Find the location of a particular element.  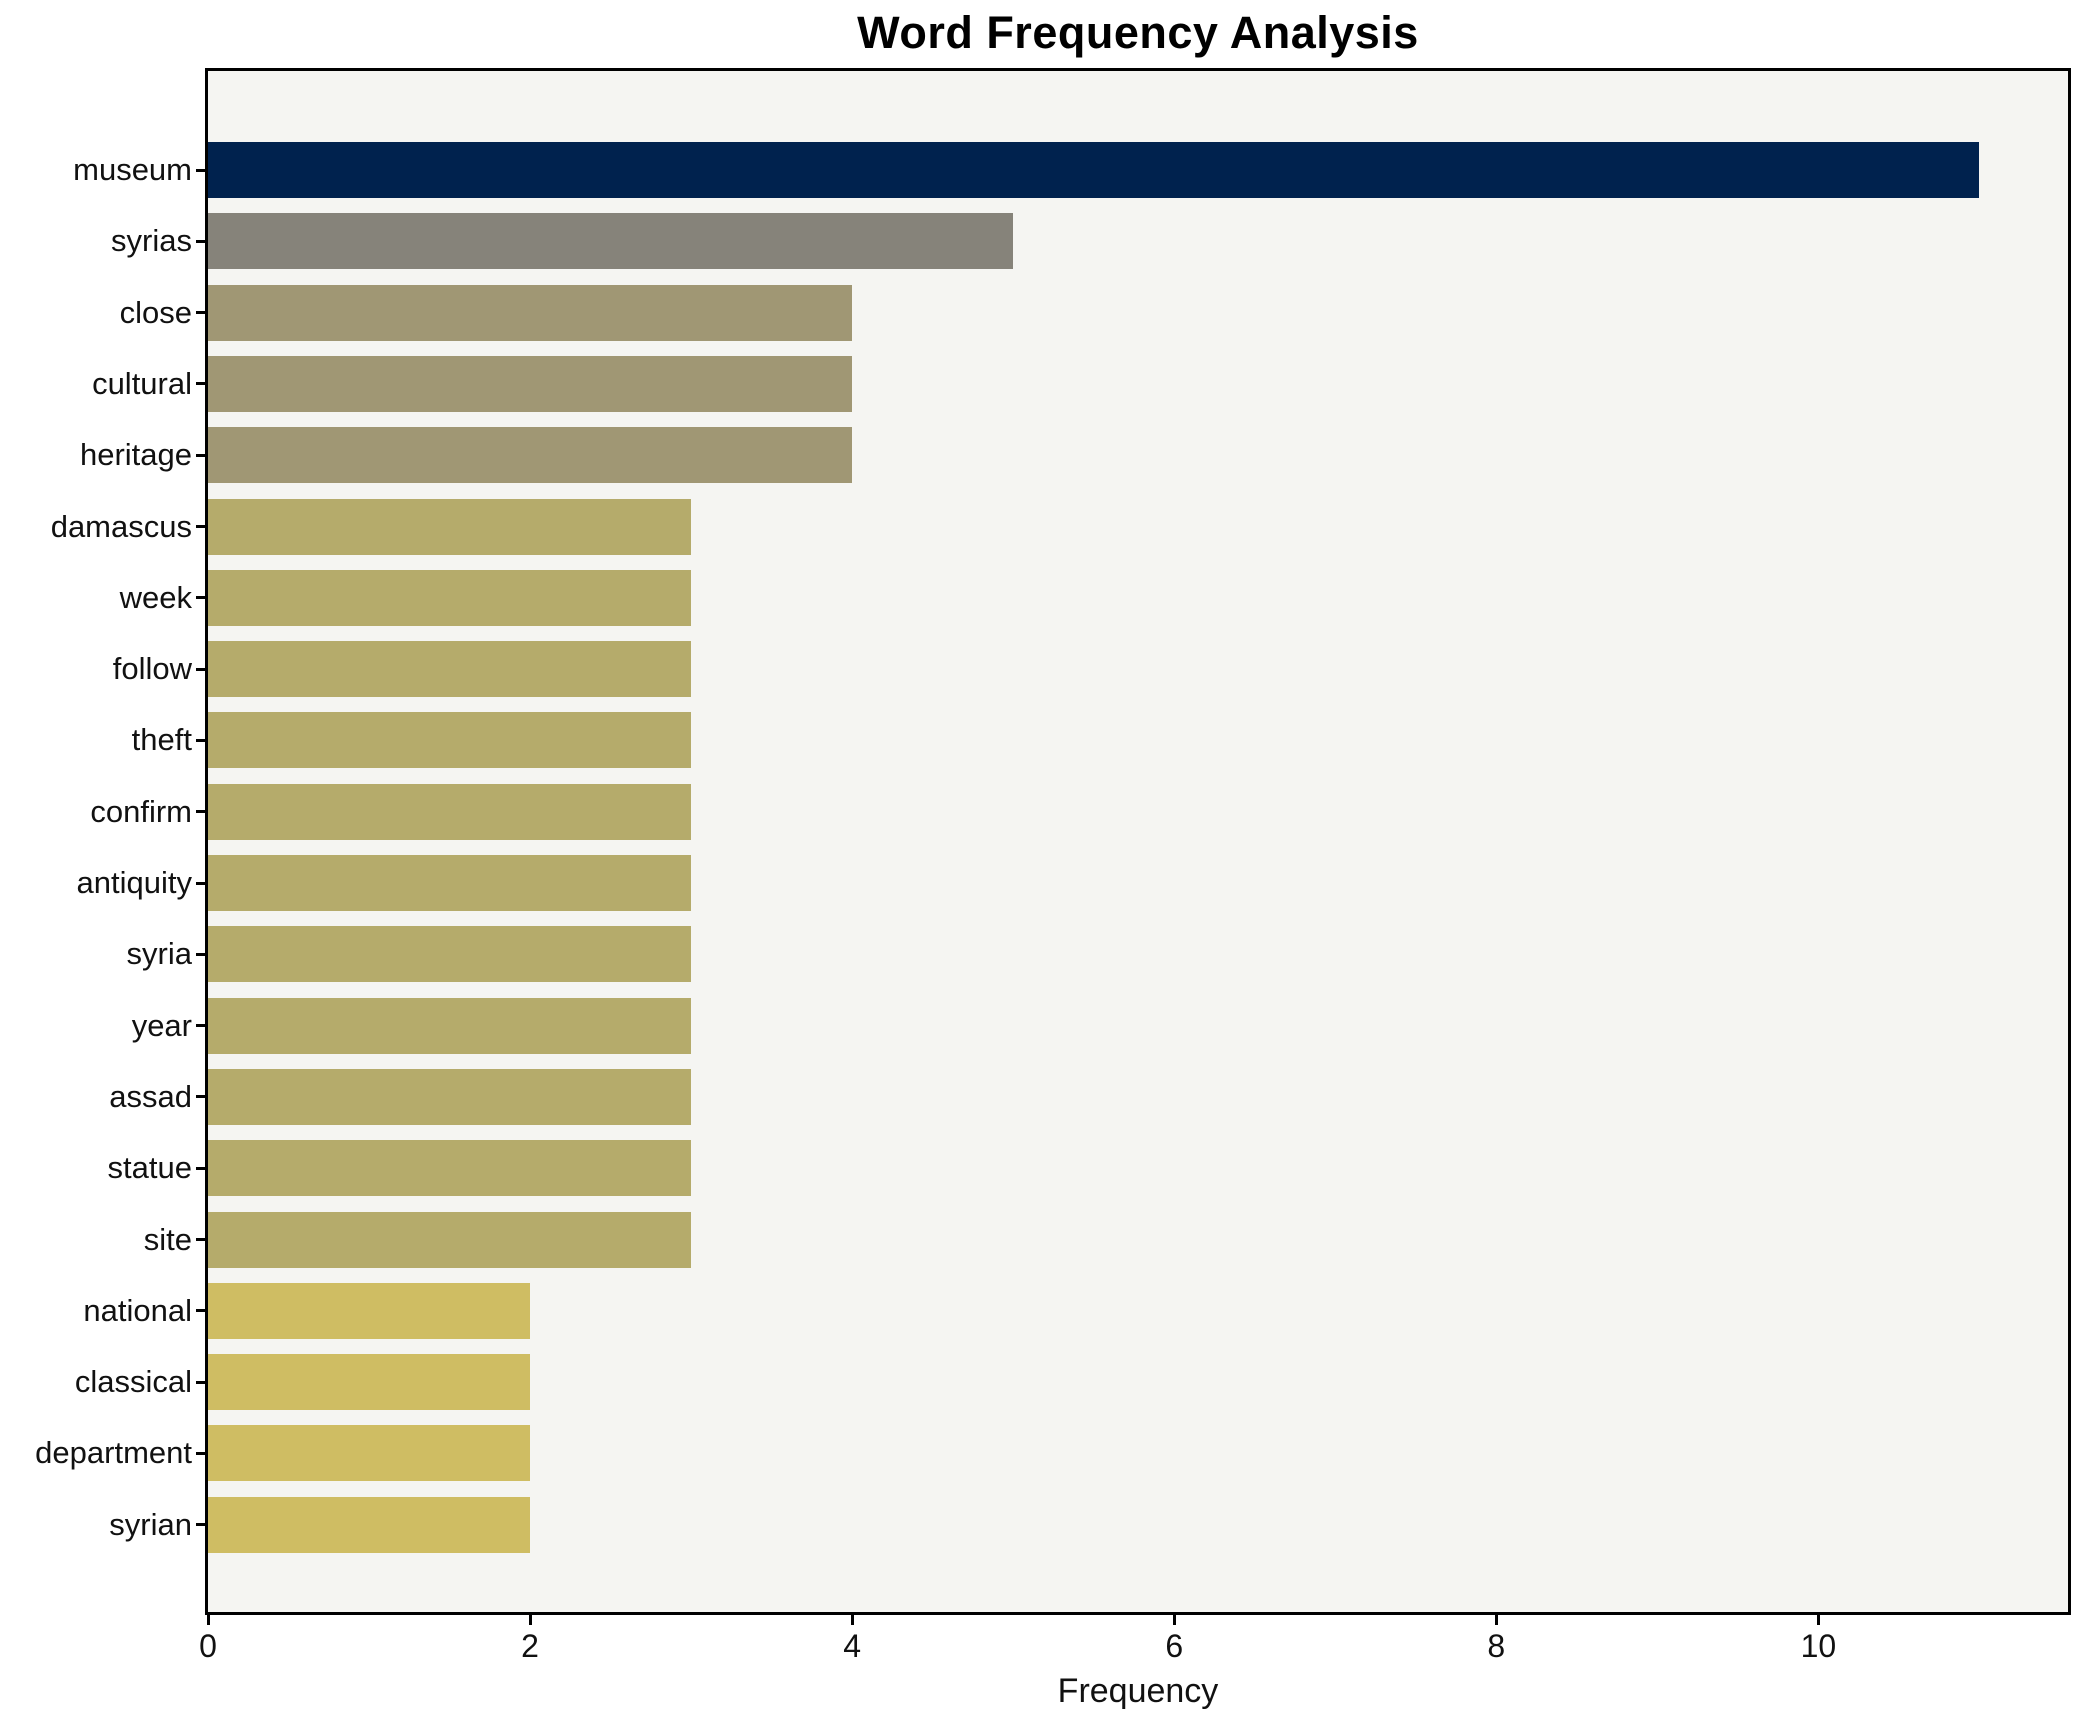

bar-statue is located at coordinates (450, 1168).